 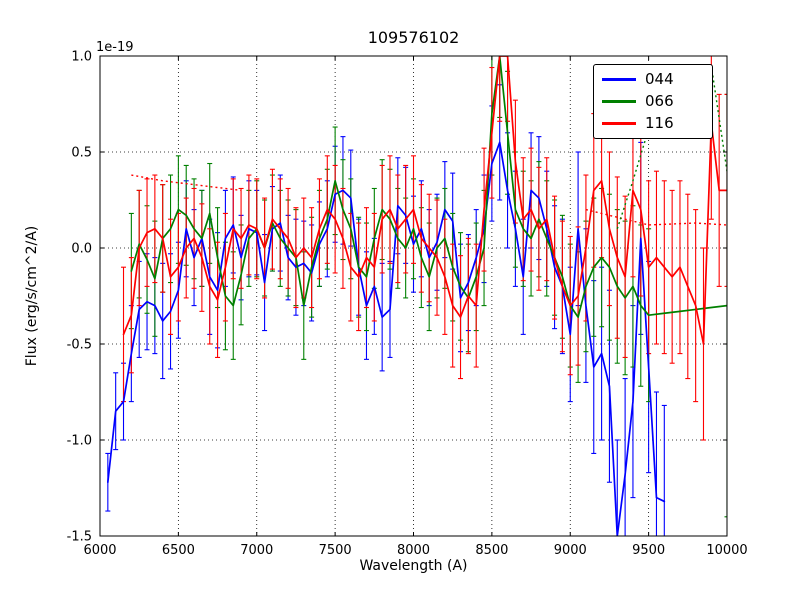 I want to click on svg-text: 8500, so click(x=491, y=550).